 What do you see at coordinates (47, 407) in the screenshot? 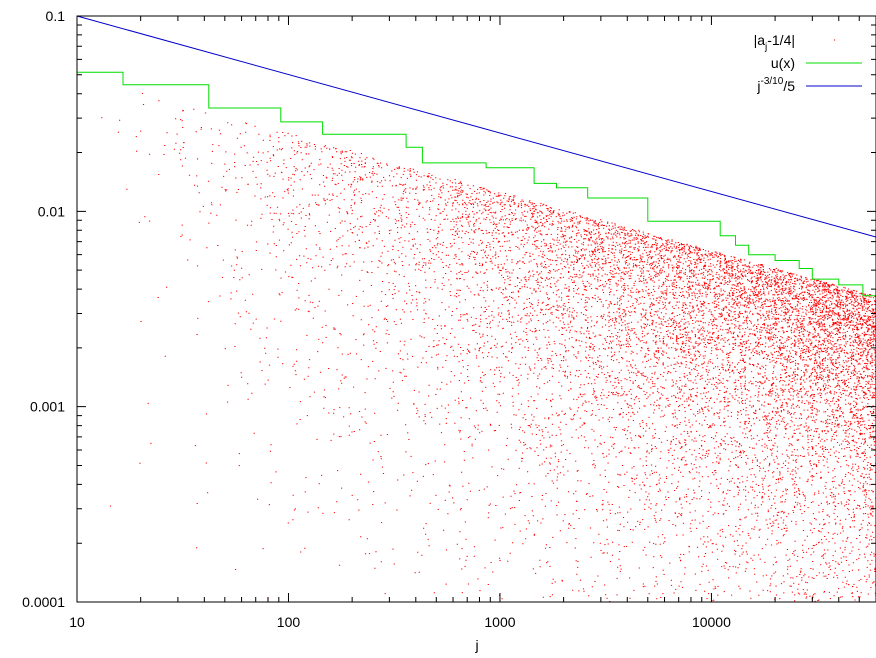
I see `y-tick-label: 0.001` at bounding box center [47, 407].